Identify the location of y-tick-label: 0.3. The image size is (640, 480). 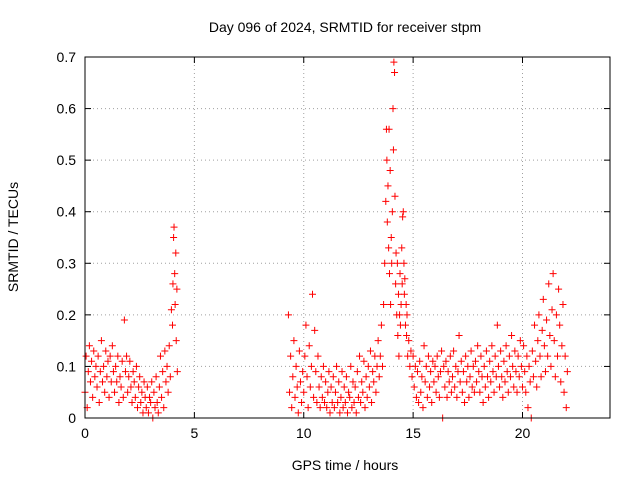
(67, 263).